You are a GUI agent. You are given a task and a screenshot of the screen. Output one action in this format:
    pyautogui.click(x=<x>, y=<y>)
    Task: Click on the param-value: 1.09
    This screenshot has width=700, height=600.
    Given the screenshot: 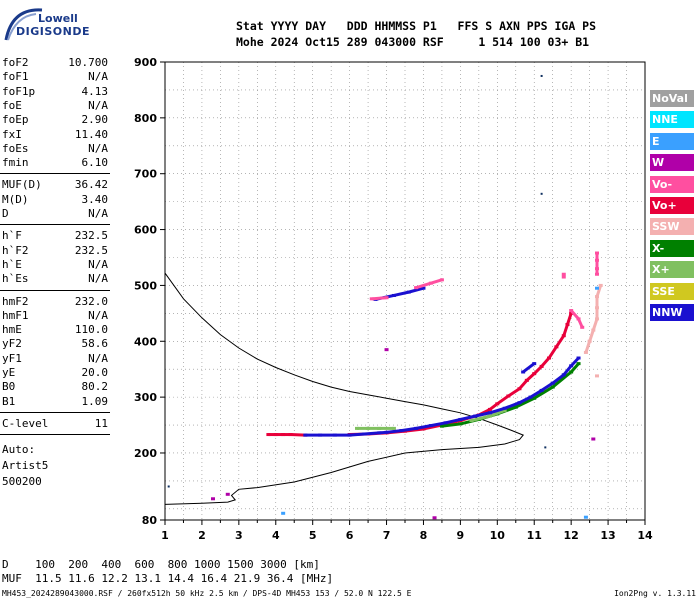 What is the action you would take?
    pyautogui.click(x=95, y=401)
    